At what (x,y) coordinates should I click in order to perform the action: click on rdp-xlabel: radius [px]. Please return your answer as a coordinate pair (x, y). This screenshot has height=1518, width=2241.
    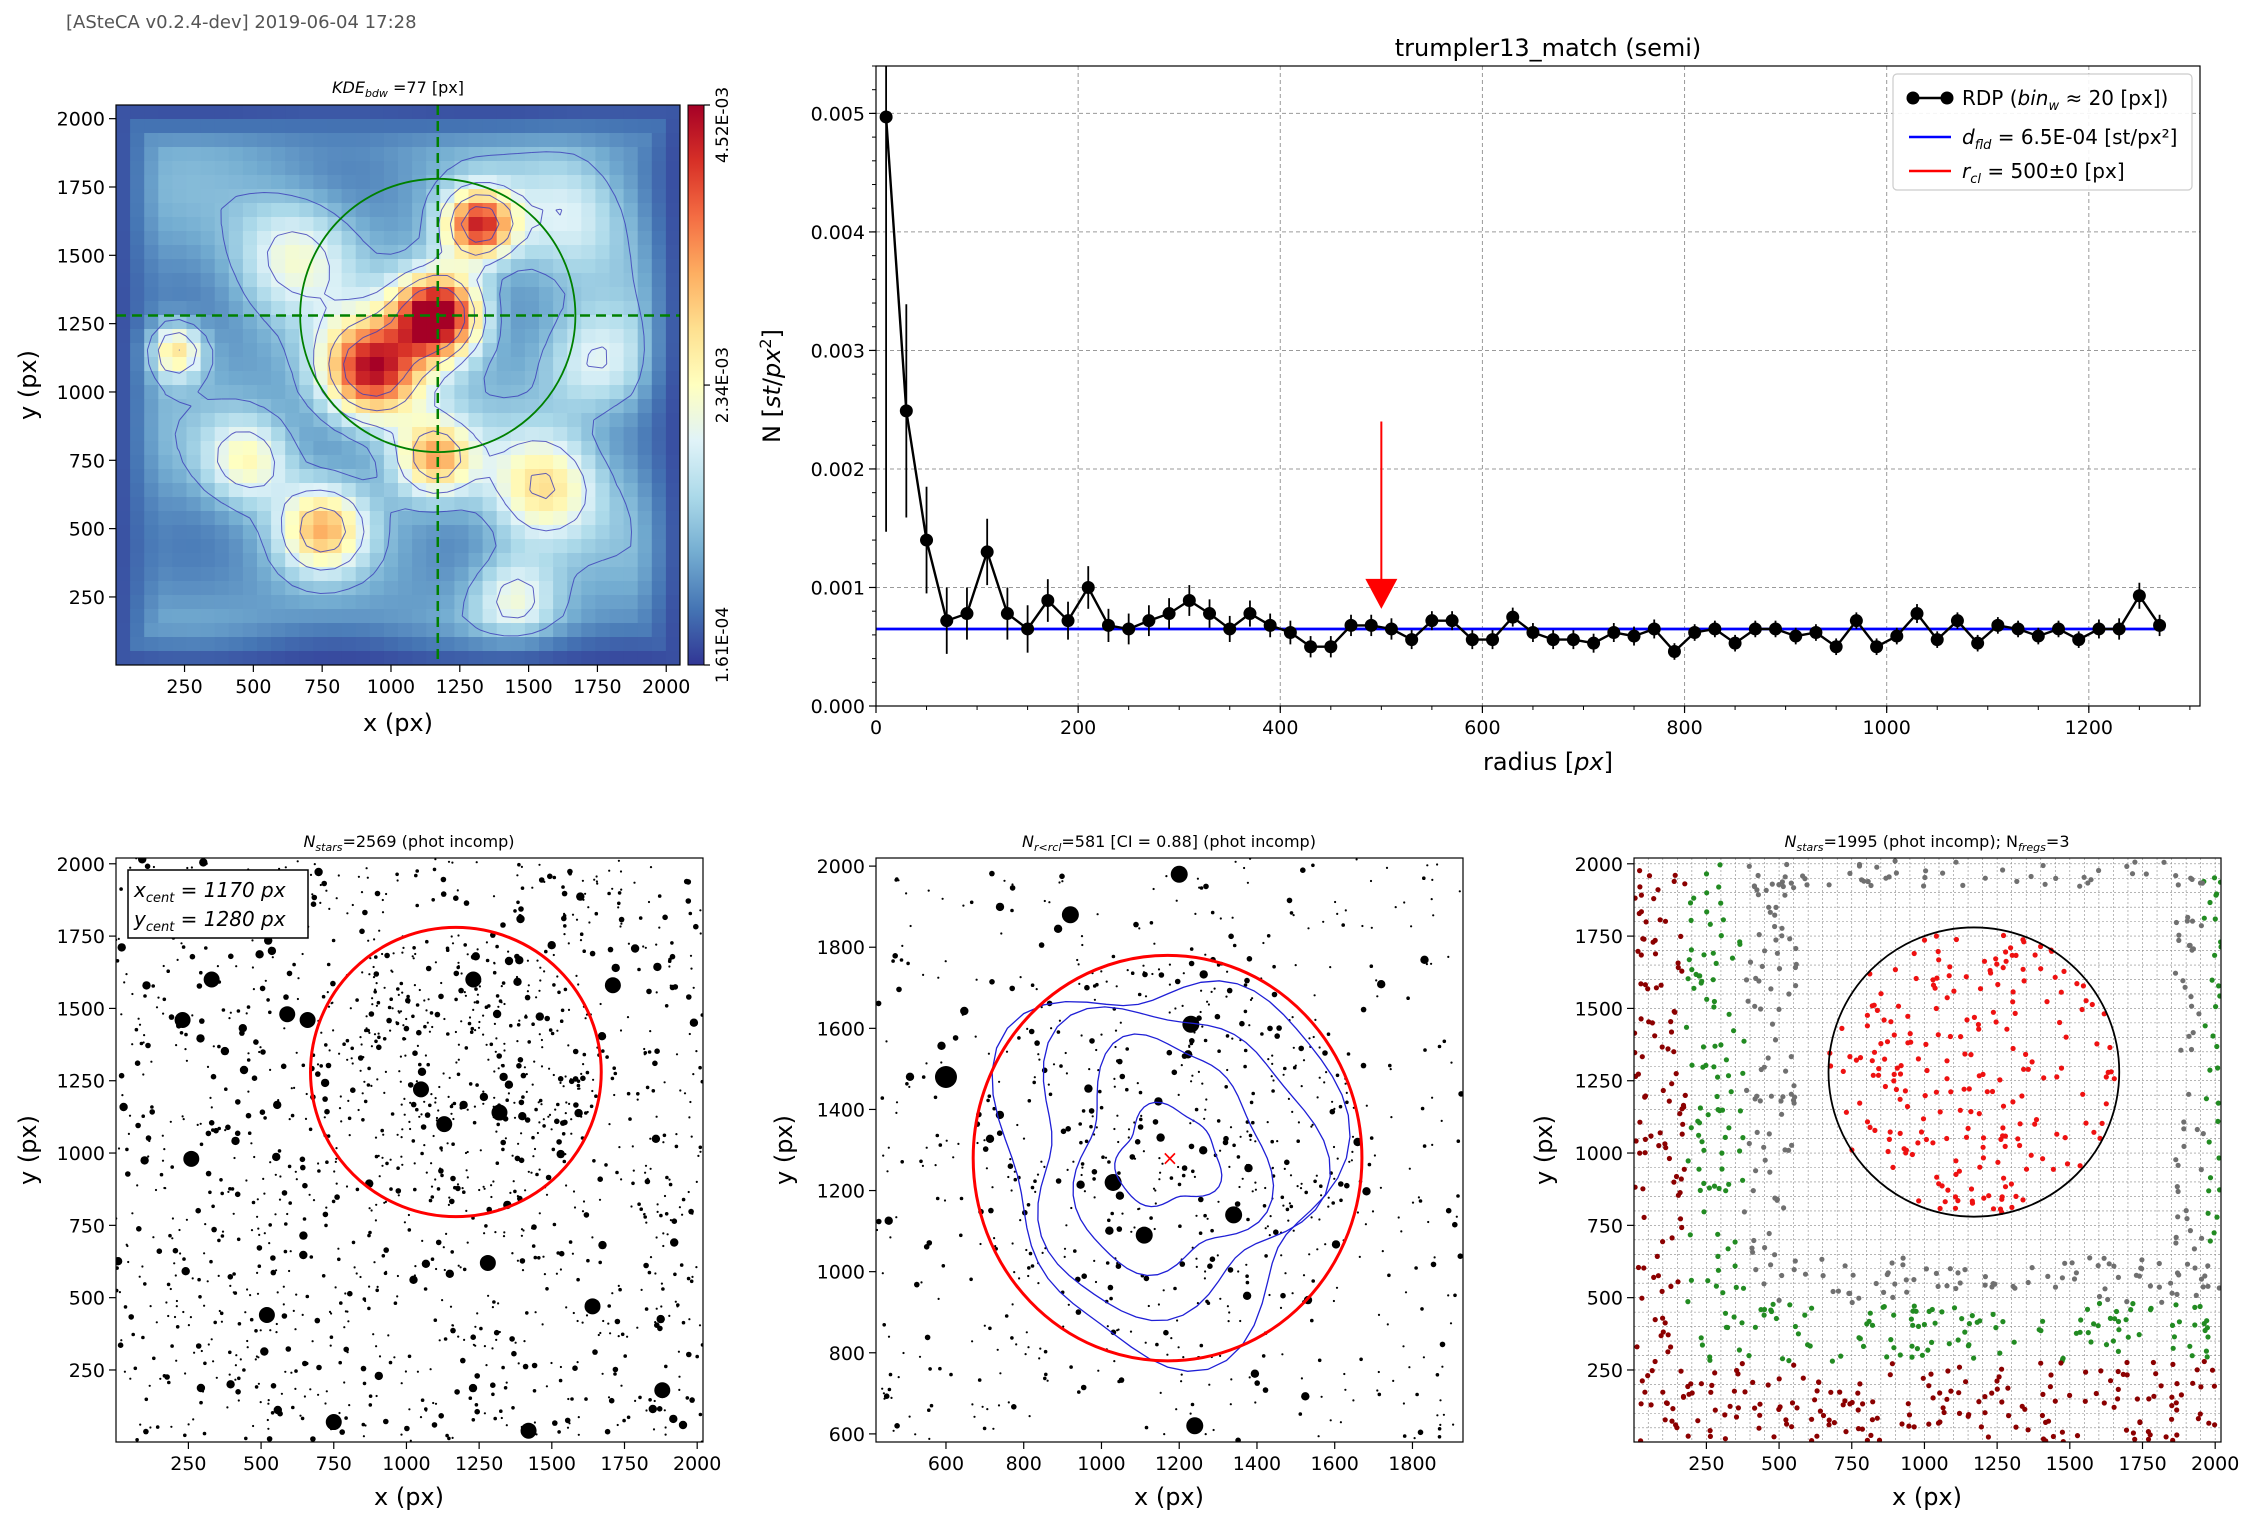
    Looking at the image, I should click on (1548, 762).